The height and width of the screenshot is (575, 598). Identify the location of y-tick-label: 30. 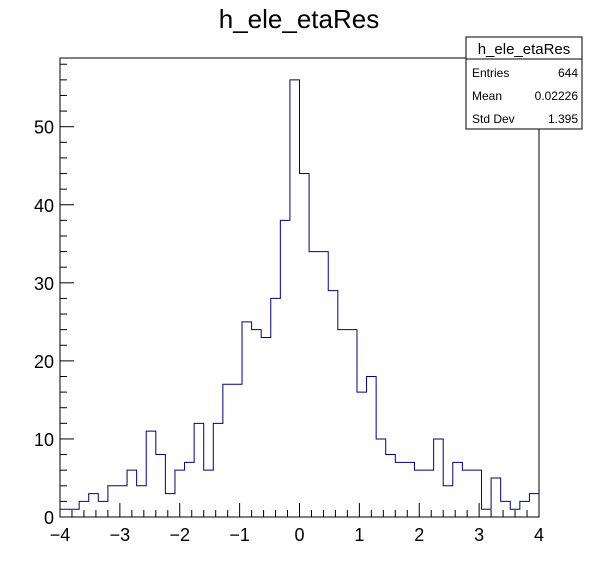
(44, 284).